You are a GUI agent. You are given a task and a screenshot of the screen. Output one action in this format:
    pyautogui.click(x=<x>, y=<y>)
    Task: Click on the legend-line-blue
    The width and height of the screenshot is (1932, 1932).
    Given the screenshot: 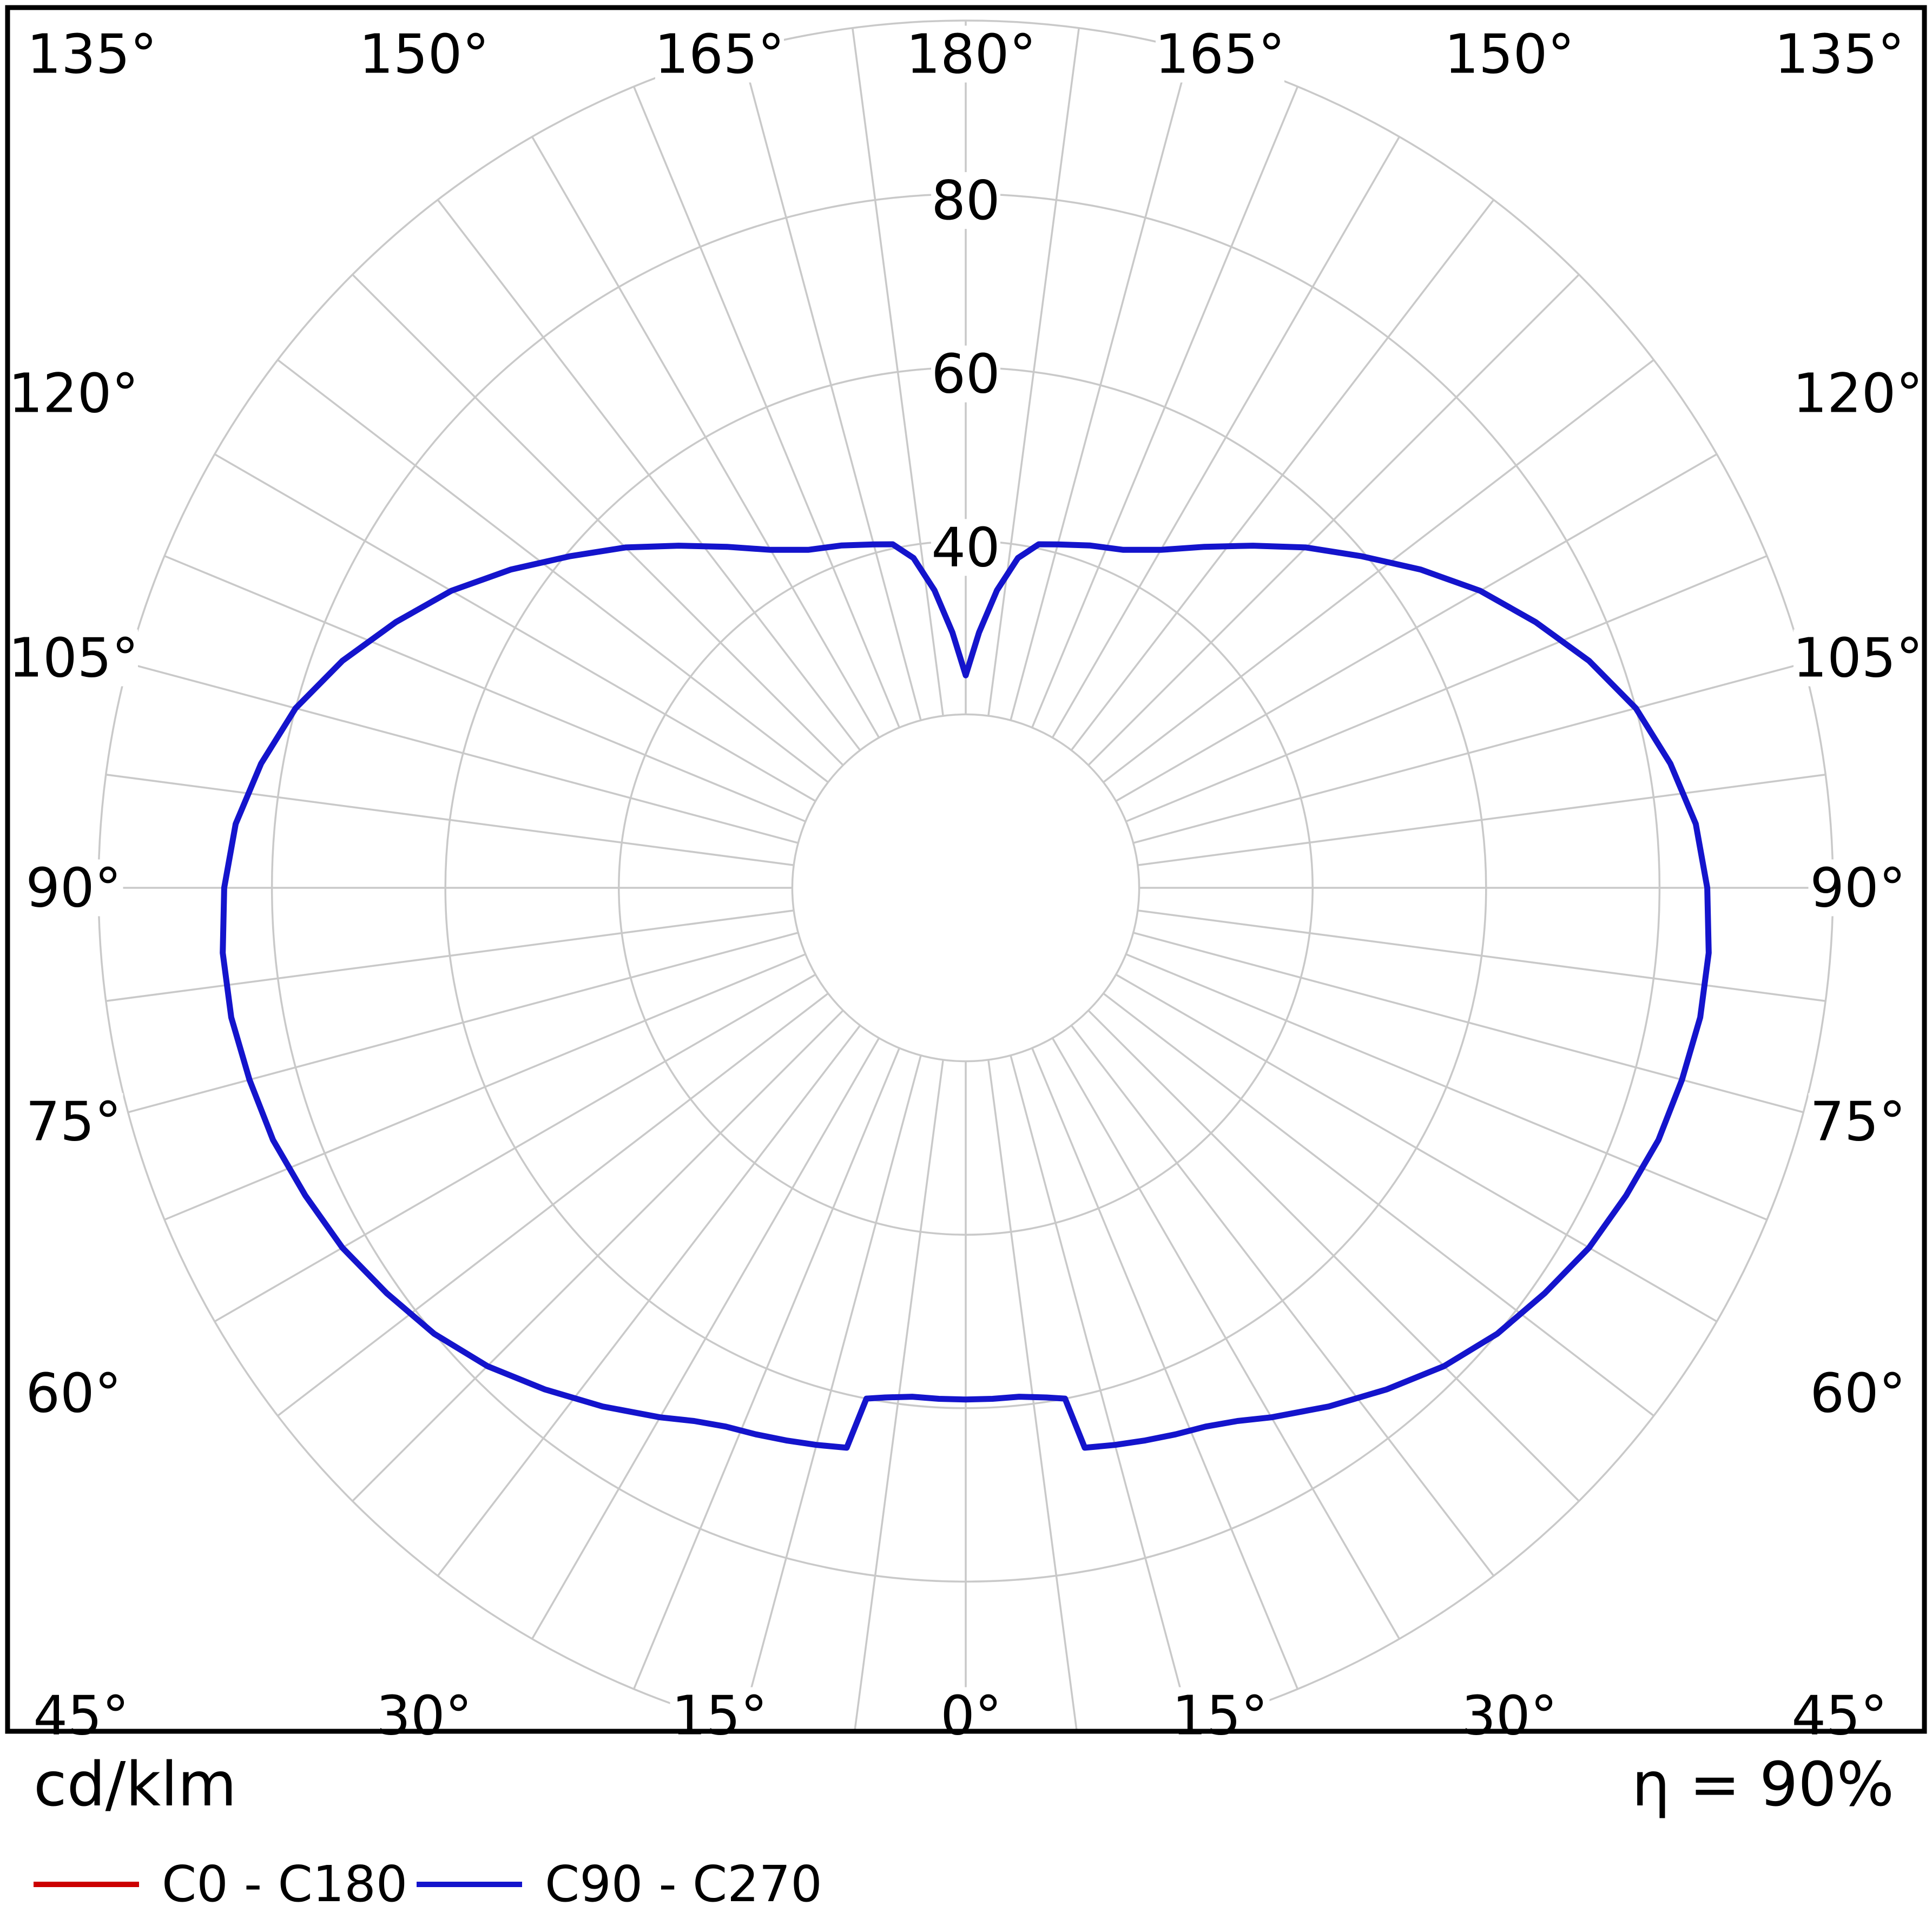 What is the action you would take?
    pyautogui.click(x=469, y=1884)
    